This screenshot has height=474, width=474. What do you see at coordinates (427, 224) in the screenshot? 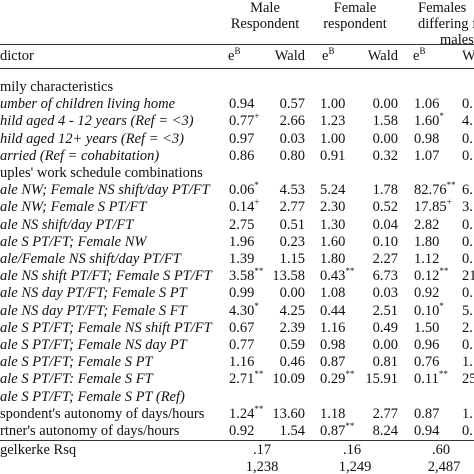
I see `cell: 2.82` at bounding box center [427, 224].